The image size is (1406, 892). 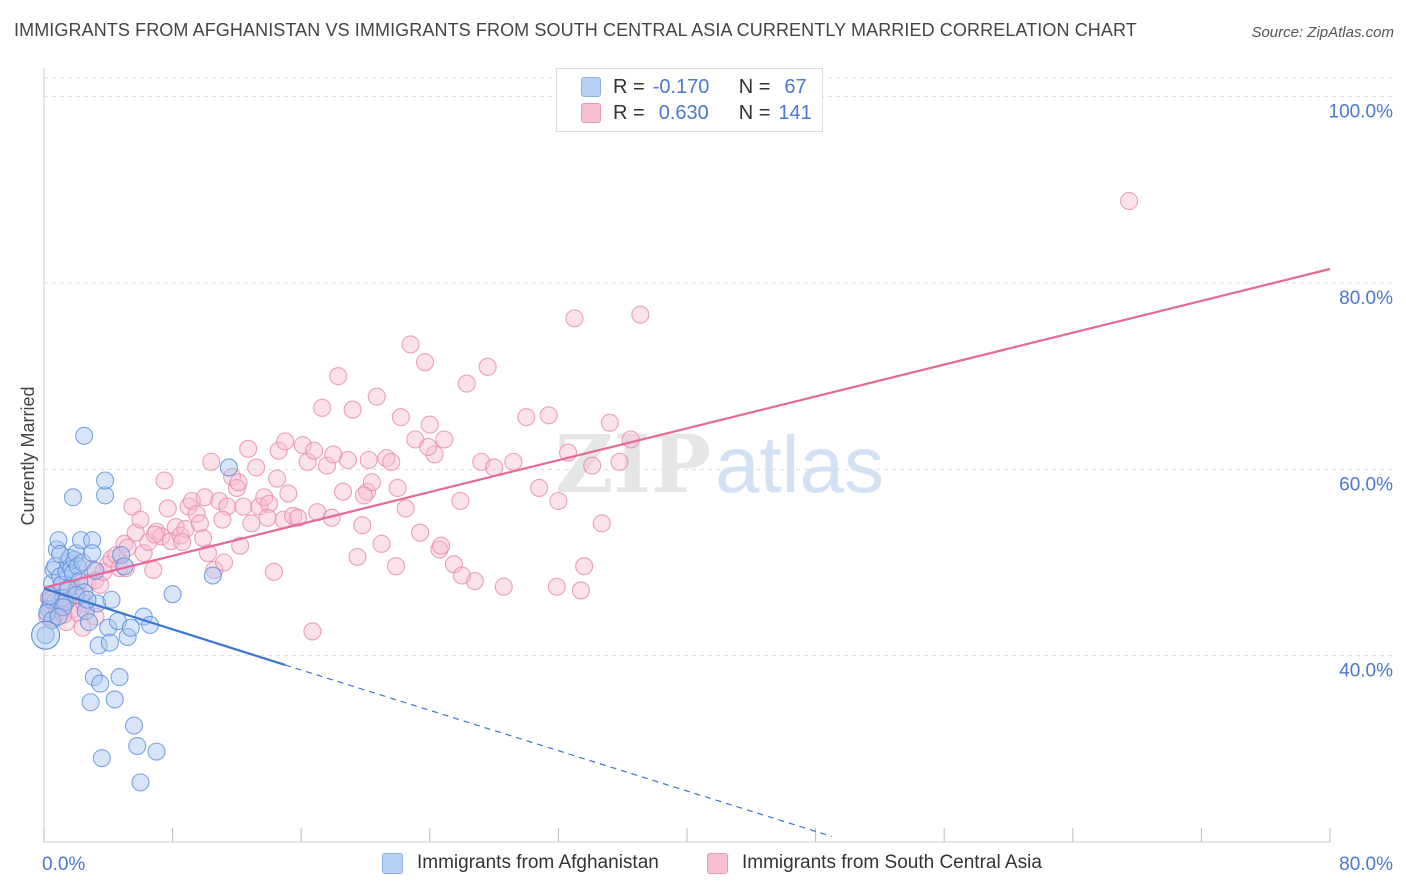 What do you see at coordinates (538, 862) in the screenshot?
I see `legend-label-afghanistan: Immigrants from Afghanistan` at bounding box center [538, 862].